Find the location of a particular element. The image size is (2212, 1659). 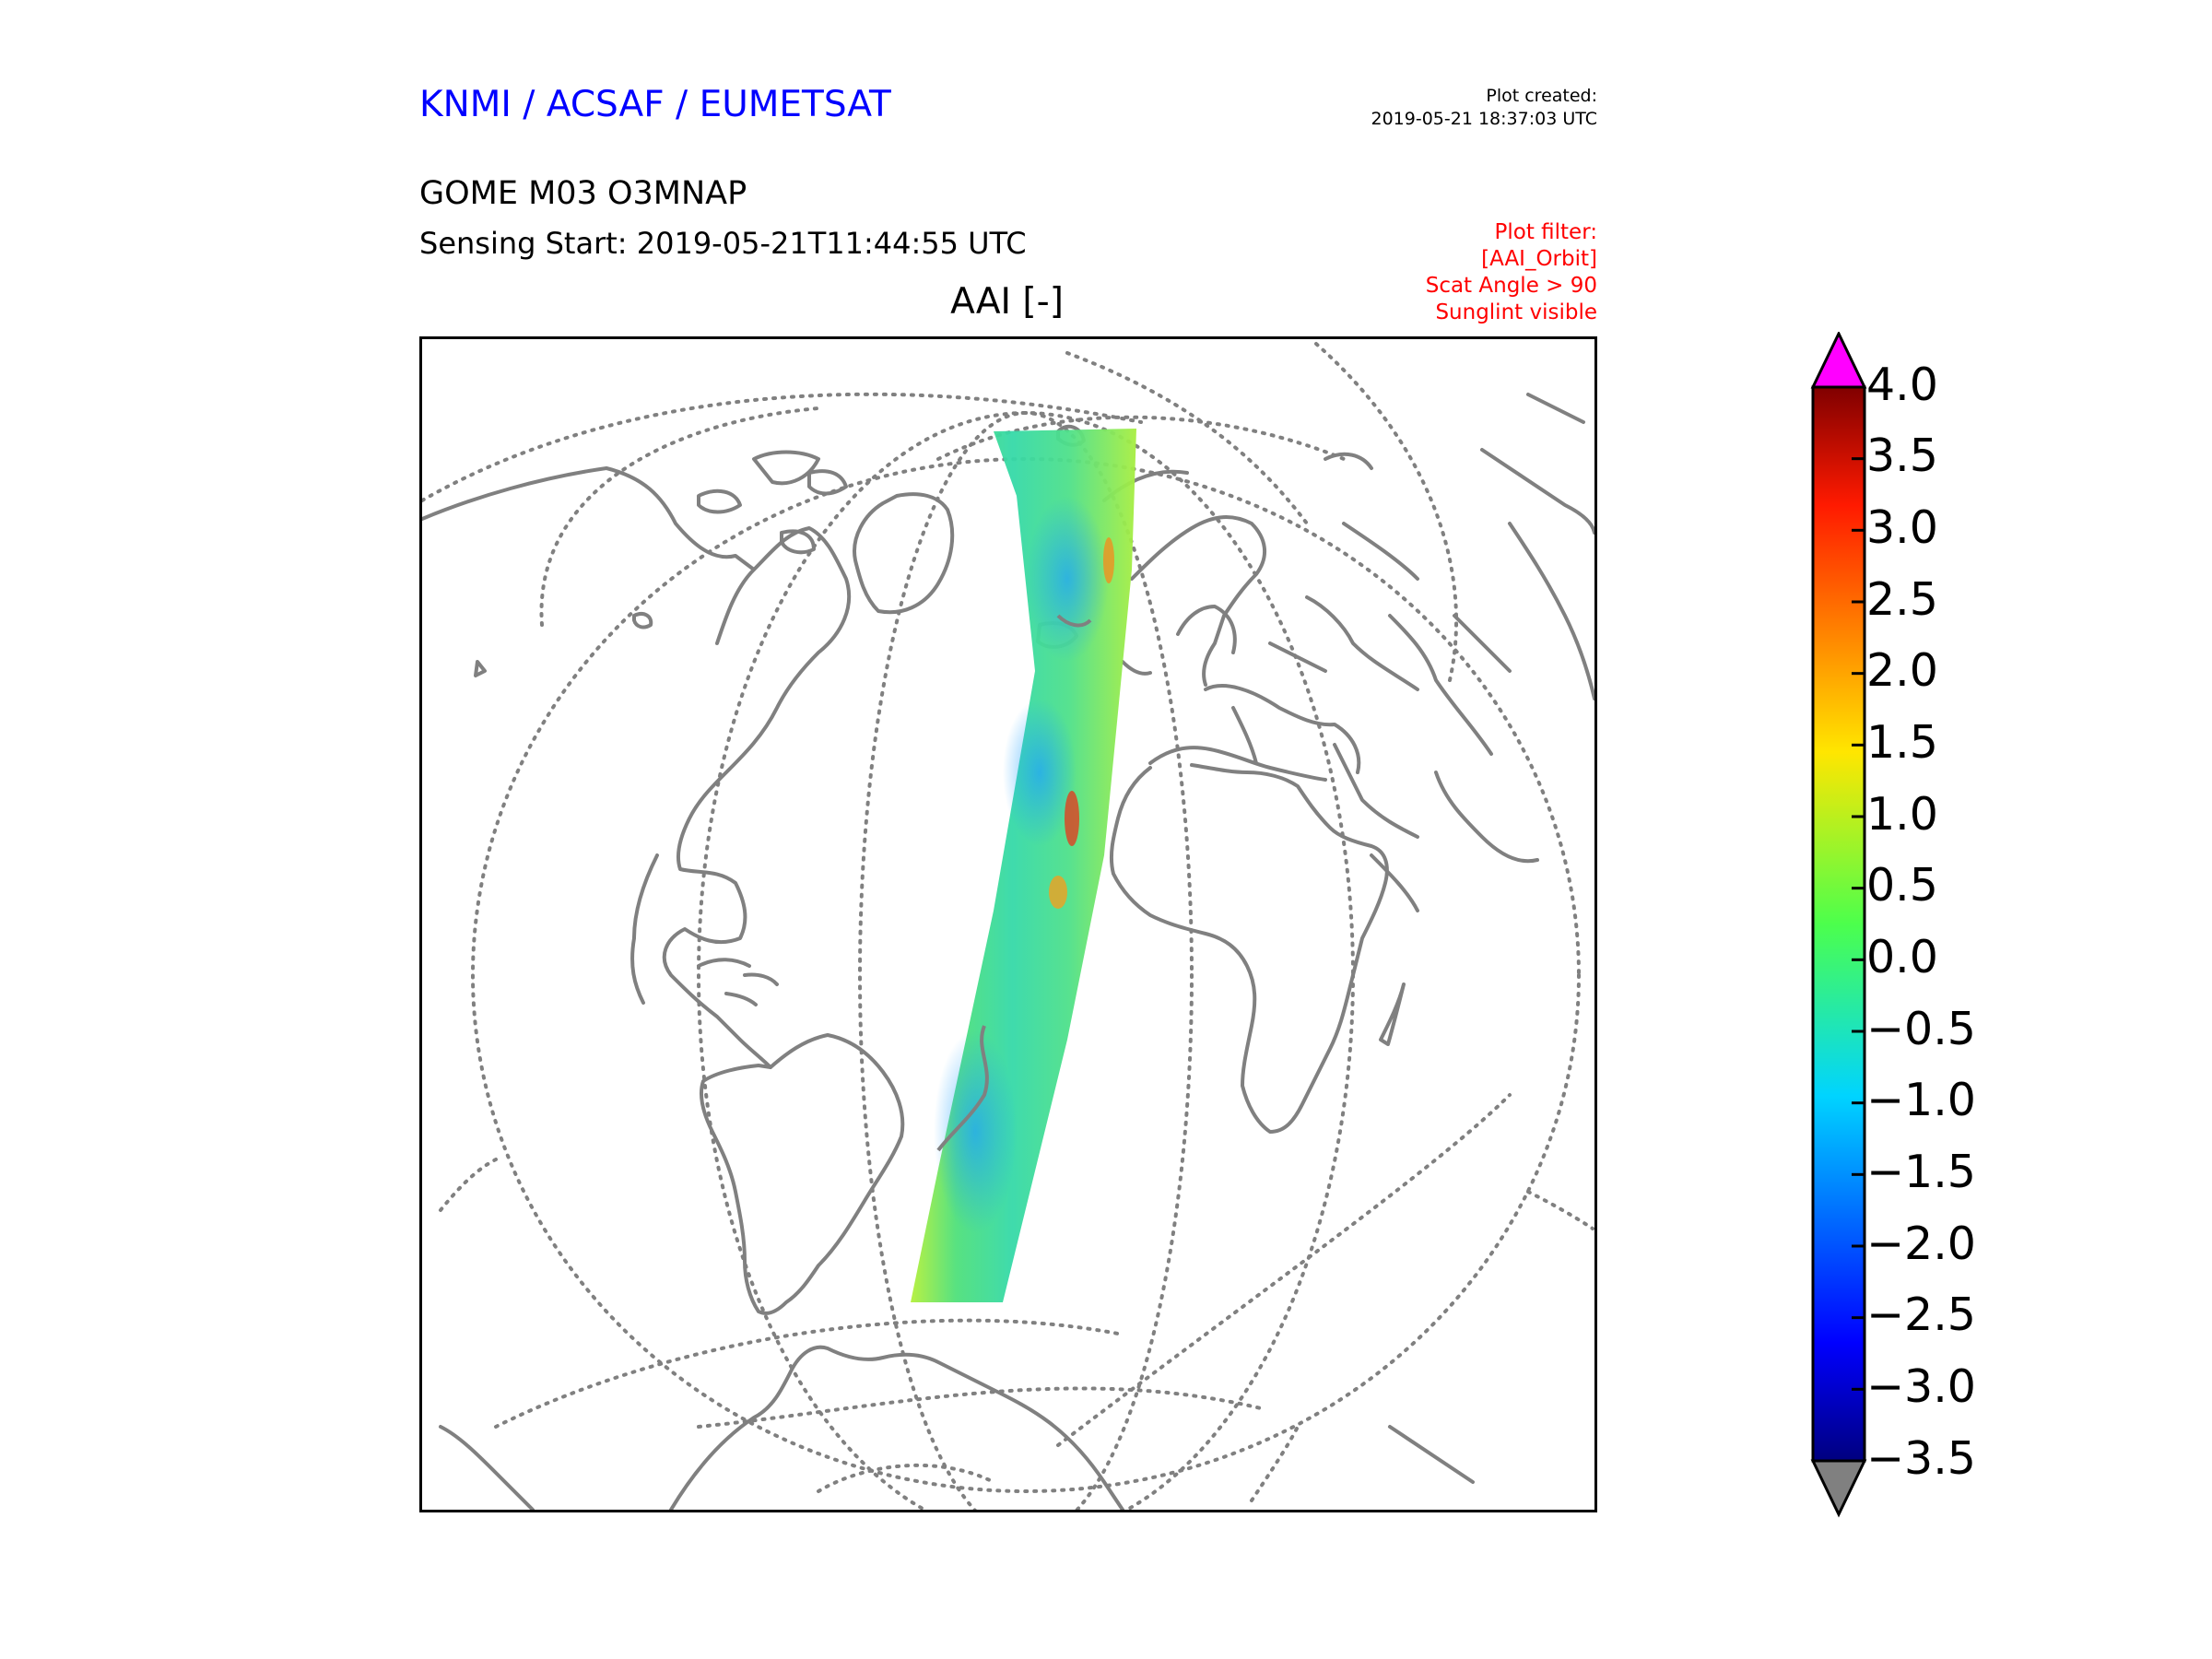

swath-low-aai-region-north is located at coordinates (1067, 579).